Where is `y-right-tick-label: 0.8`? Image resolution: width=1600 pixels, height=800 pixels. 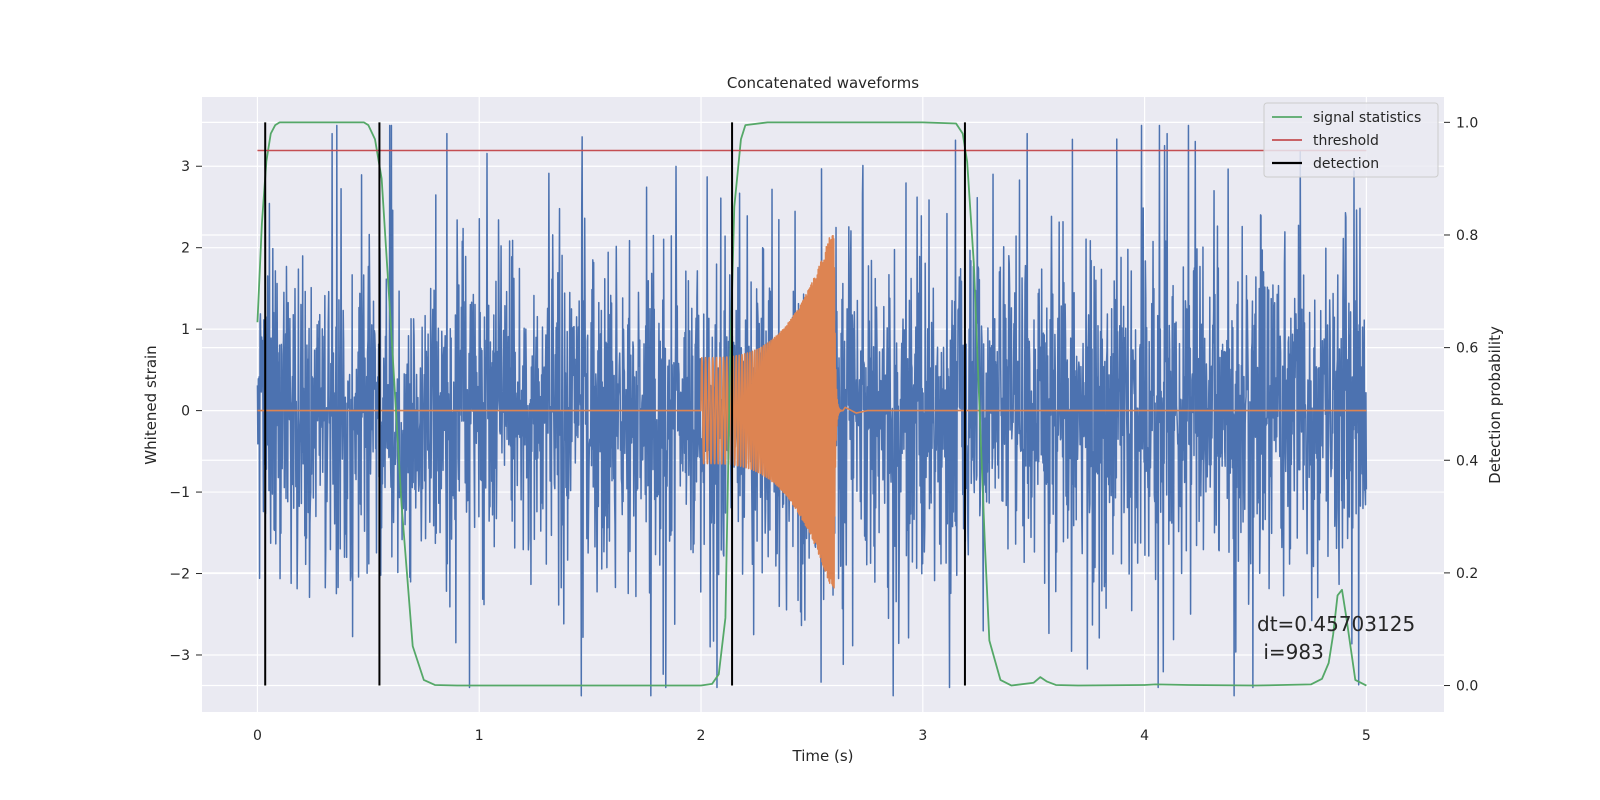
y-right-tick-label: 0.8 is located at coordinates (1467, 236).